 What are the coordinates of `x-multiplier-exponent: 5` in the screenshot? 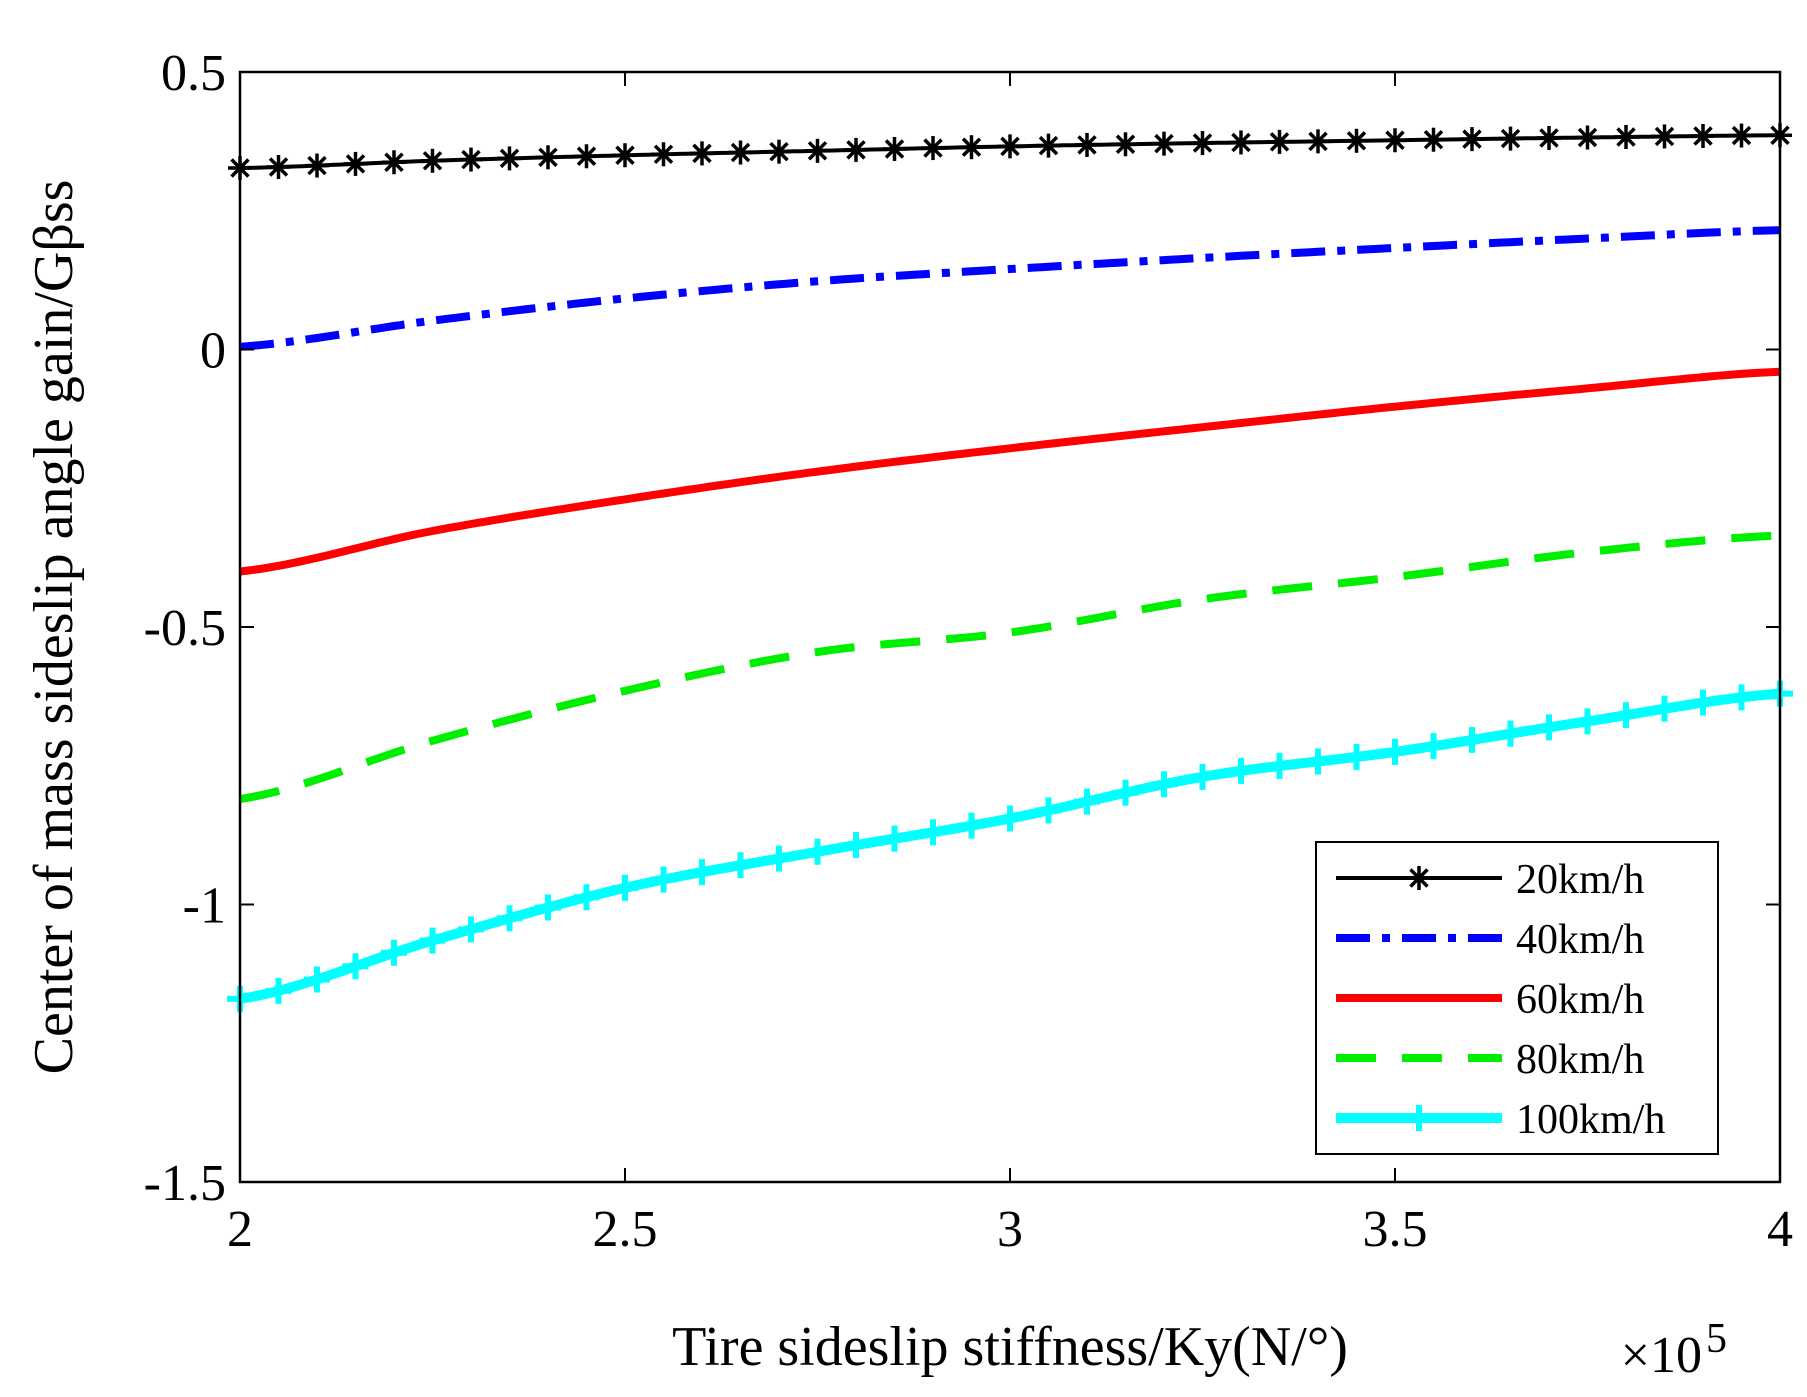 It's located at (1716, 1339).